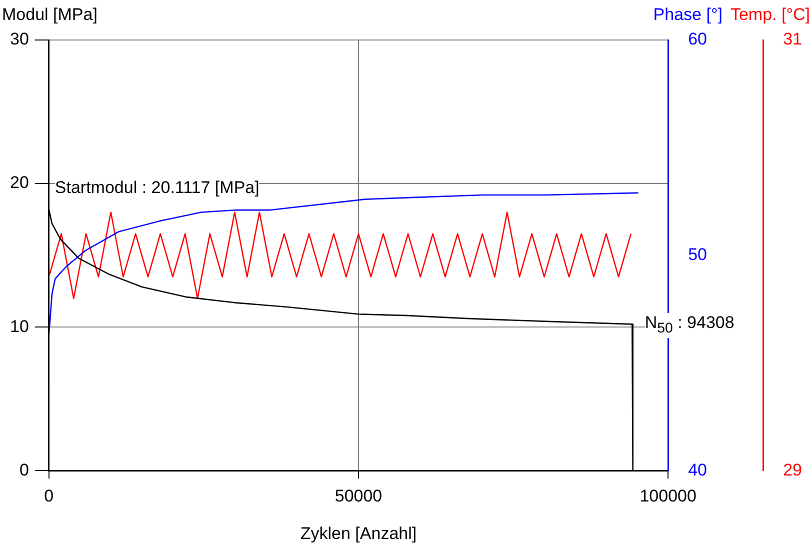 Image resolution: width=812 pixels, height=549 pixels. Describe the element at coordinates (687, 14) in the screenshot. I see `y2-axis-title: Phase [°]` at that location.